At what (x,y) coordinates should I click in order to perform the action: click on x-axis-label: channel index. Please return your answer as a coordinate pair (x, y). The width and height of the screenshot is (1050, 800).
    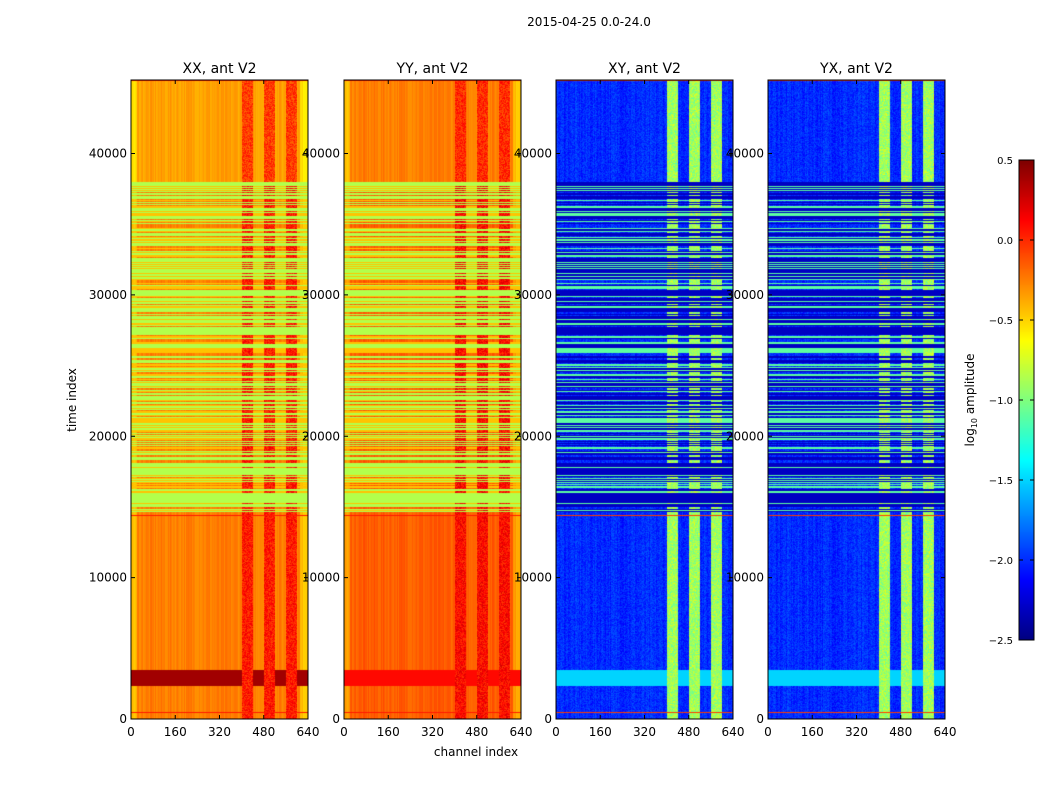
    Looking at the image, I should click on (476, 752).